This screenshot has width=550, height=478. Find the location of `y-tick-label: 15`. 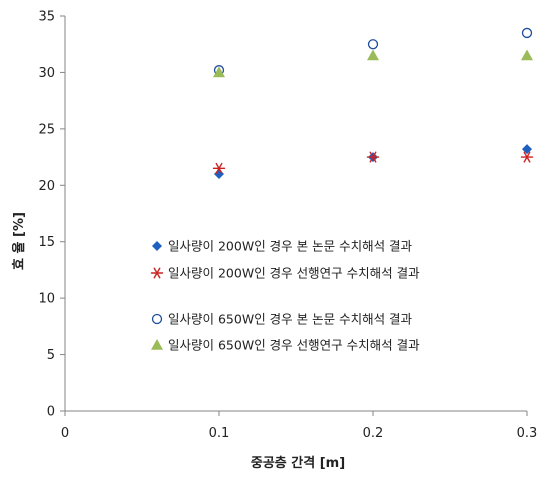

y-tick-label: 15 is located at coordinates (46, 242).